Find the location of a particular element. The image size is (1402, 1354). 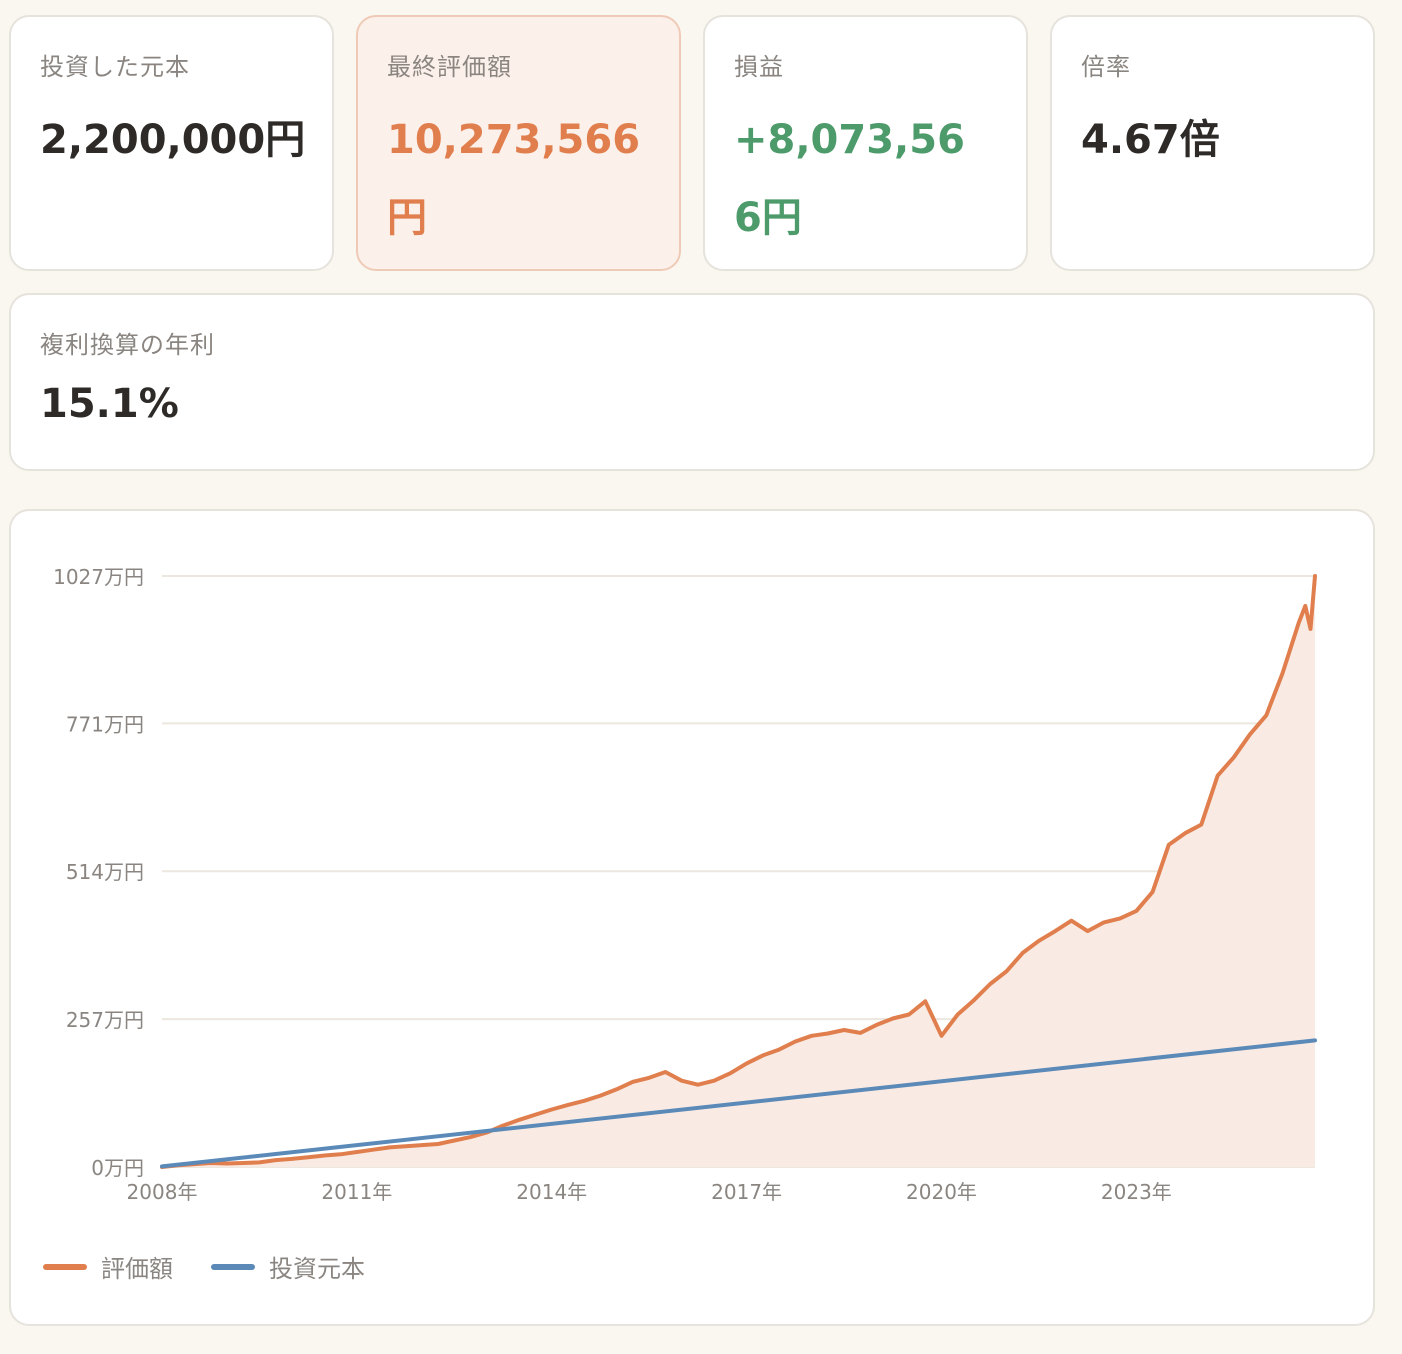

stat-label: 最終評価額 is located at coordinates (449, 67).